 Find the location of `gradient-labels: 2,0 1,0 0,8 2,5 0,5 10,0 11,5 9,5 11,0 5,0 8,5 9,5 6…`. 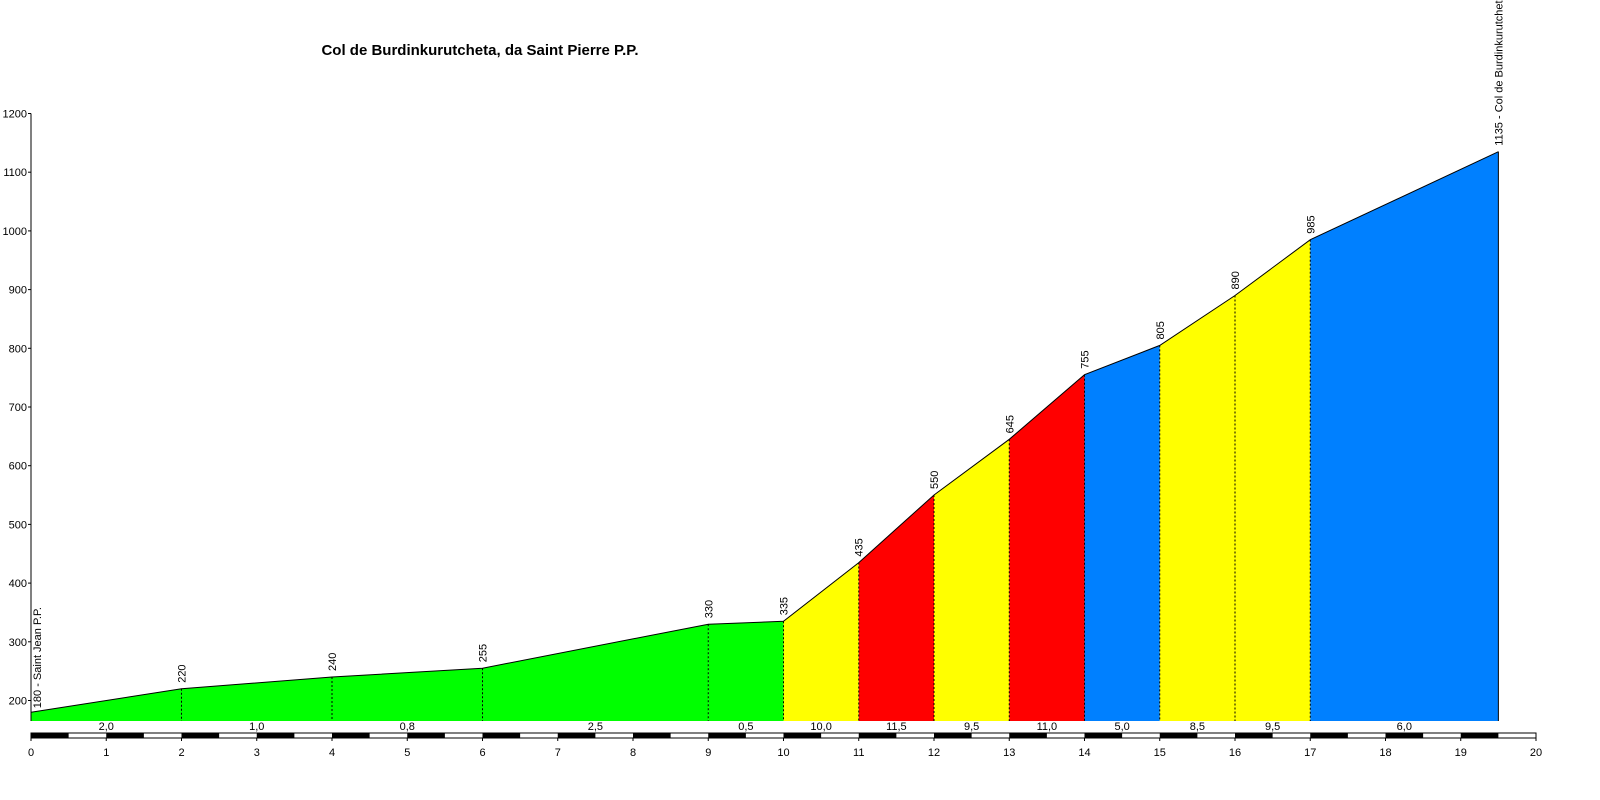

gradient-labels: 2,0 1,0 0,8 2,5 0,5 10,0 11,5 9,5 11,0 5,0 8,5 9,5 6… is located at coordinates (755, 727).